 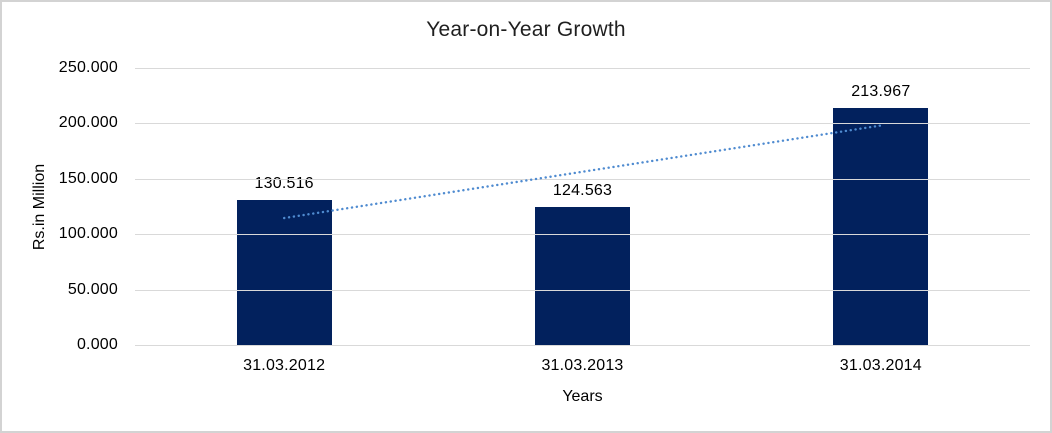 What do you see at coordinates (88, 67) in the screenshot?
I see `y-tick-label: 250.000` at bounding box center [88, 67].